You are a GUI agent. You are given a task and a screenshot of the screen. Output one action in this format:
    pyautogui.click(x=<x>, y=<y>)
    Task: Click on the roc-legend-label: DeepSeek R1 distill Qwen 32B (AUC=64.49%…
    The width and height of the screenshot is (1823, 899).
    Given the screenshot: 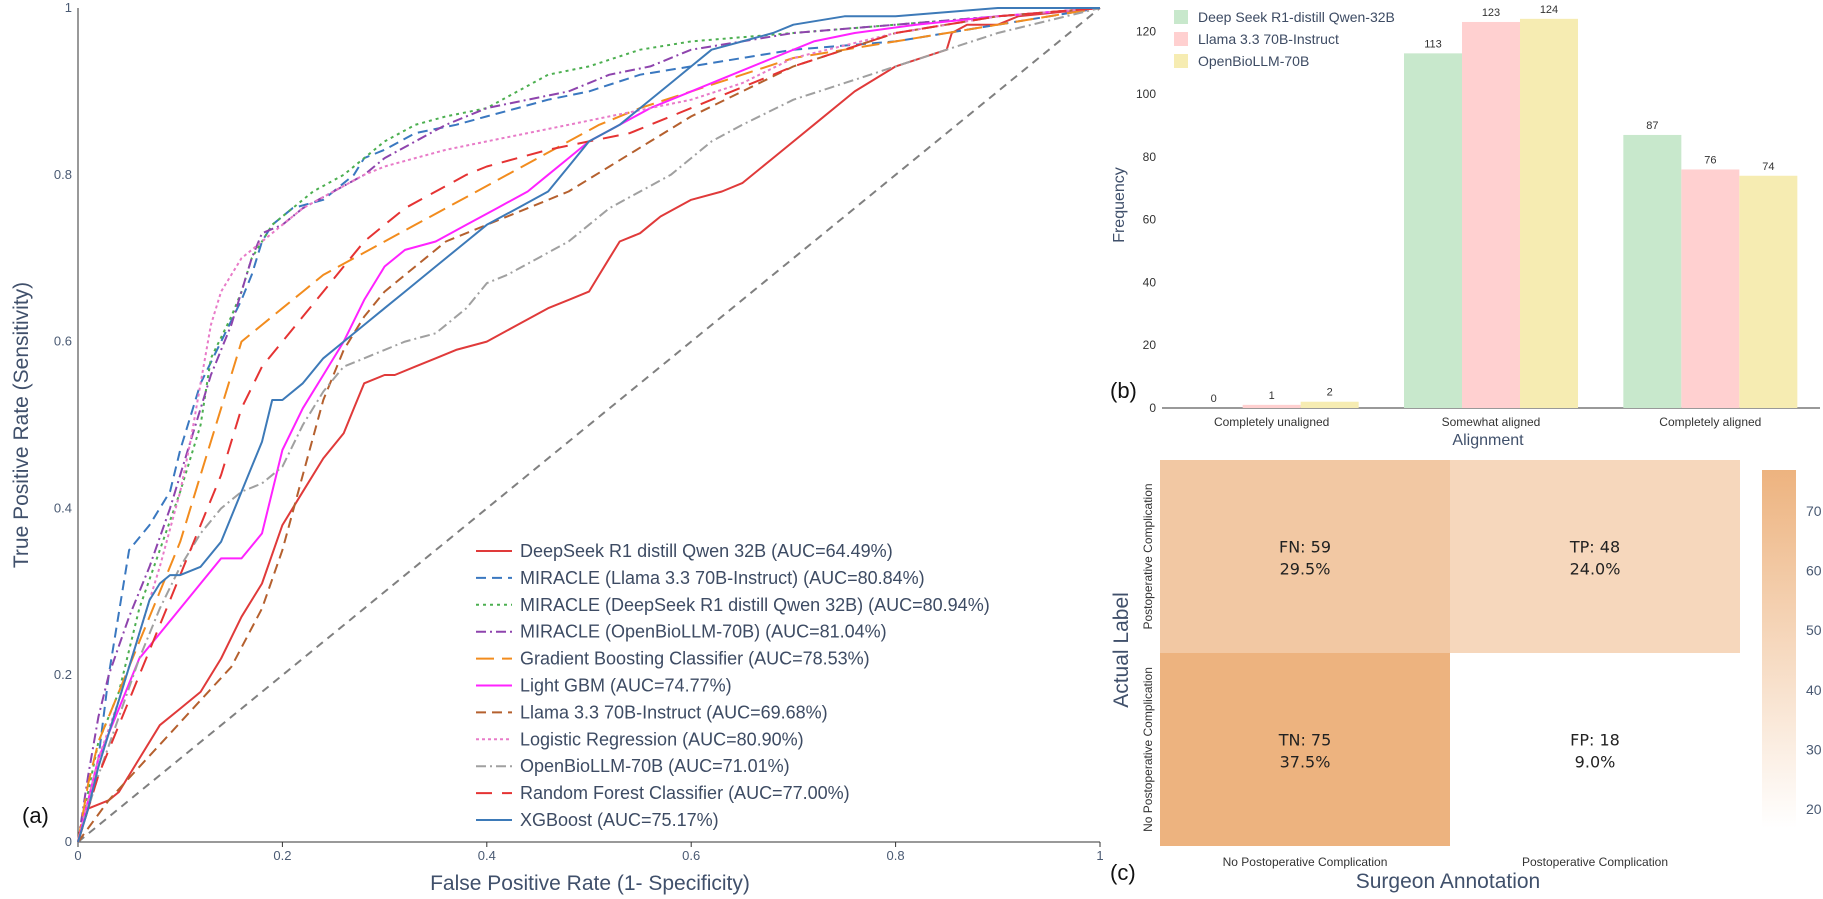 What is the action you would take?
    pyautogui.click(x=706, y=551)
    